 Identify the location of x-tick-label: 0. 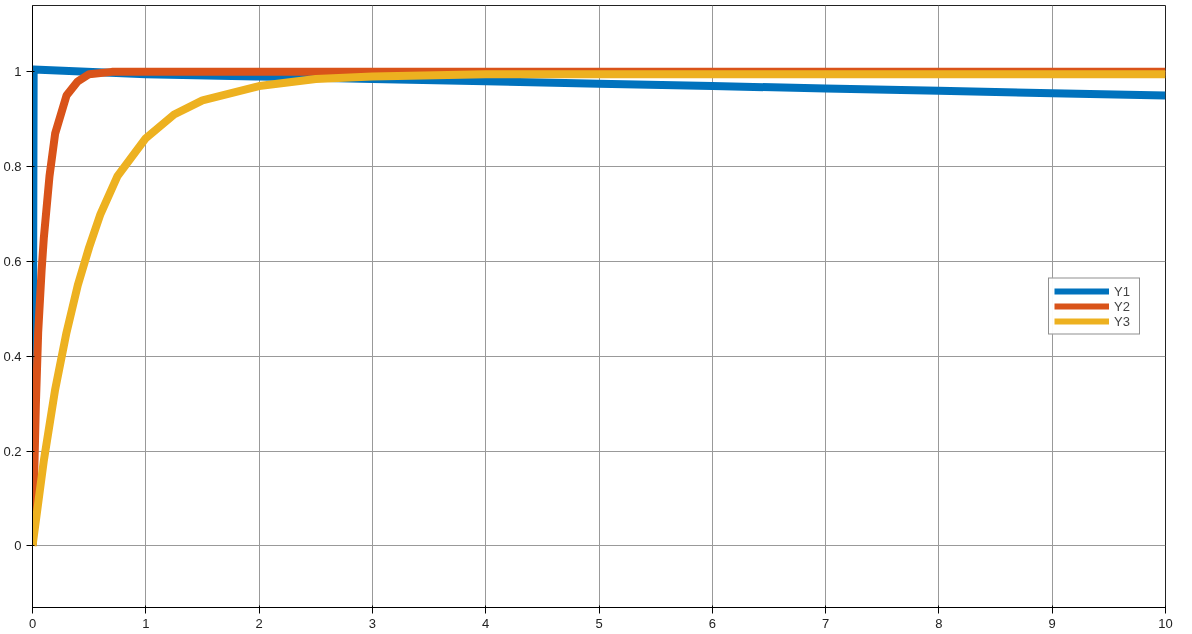
(32, 623).